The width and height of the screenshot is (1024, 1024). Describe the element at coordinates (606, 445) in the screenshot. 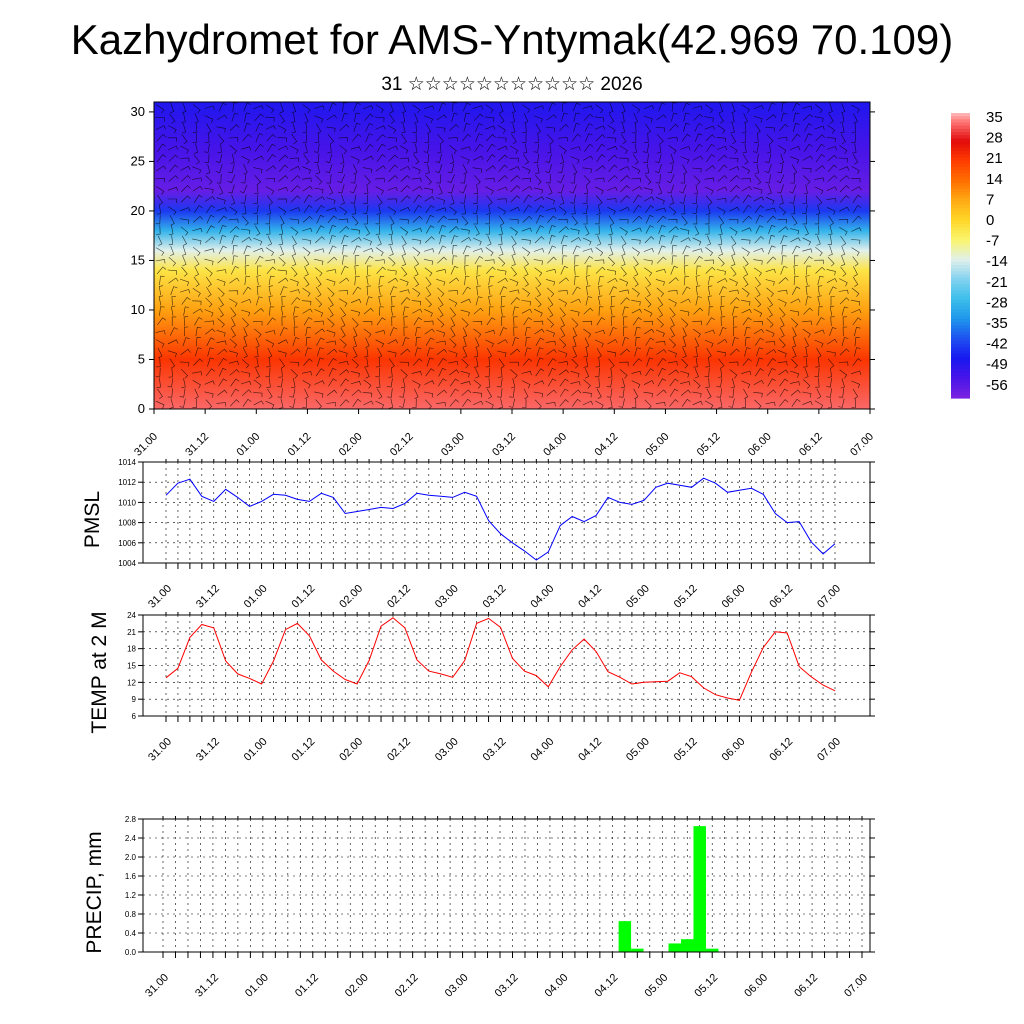

I see `x-tick-label: 04.12` at that location.